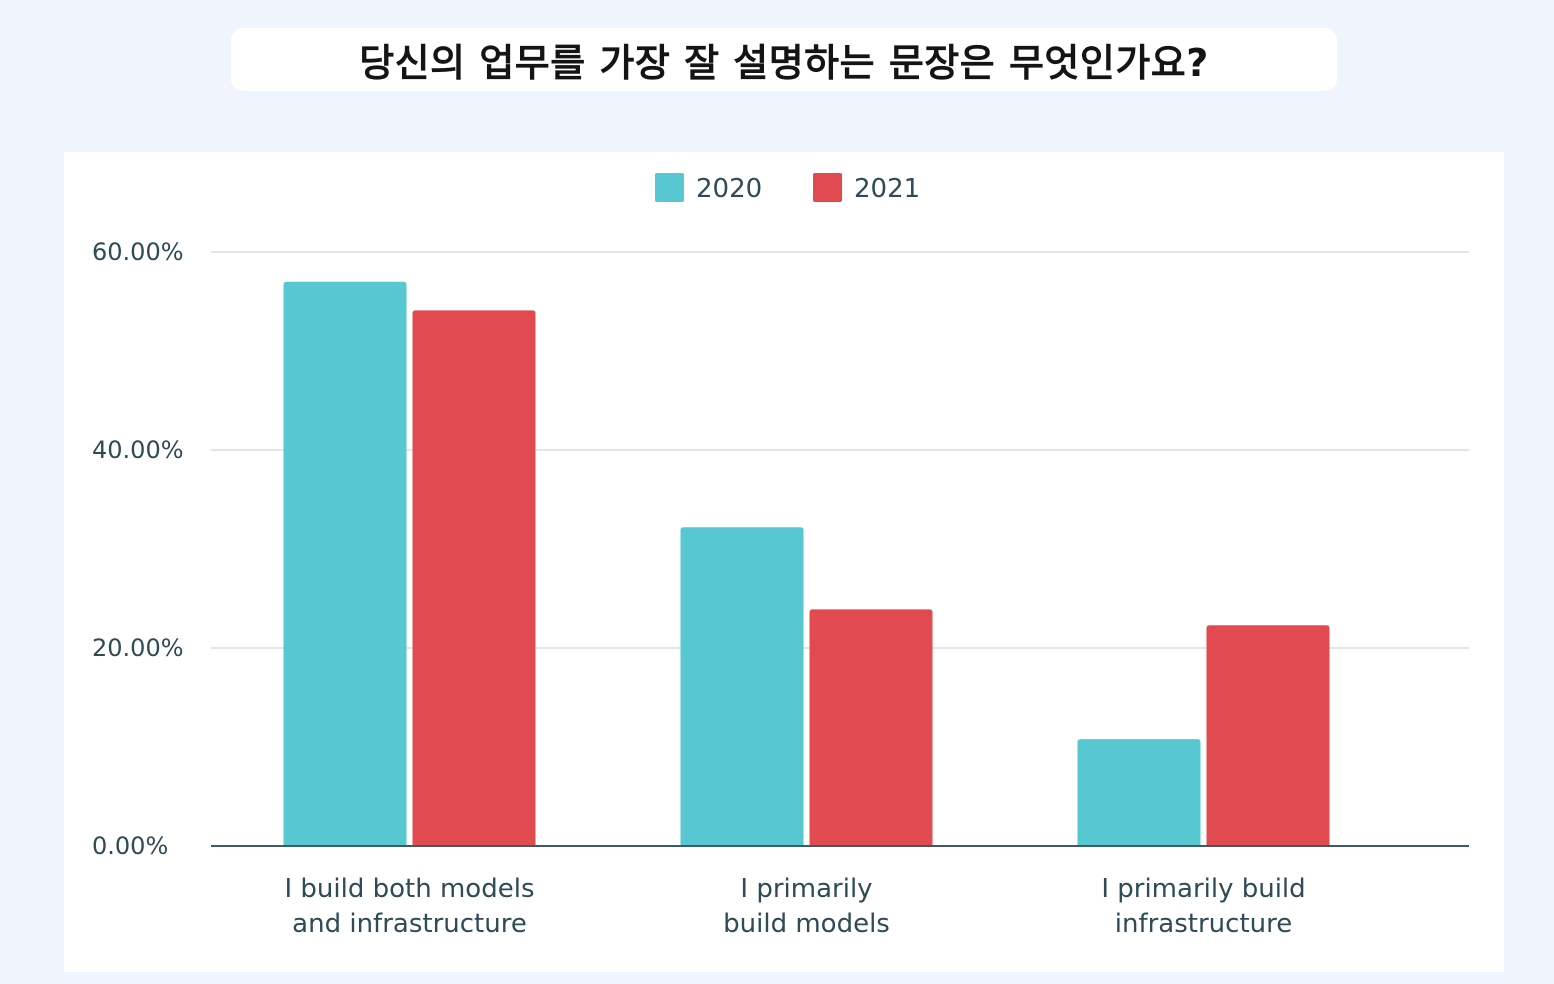 This screenshot has height=984, width=1554. Describe the element at coordinates (410, 889) in the screenshot. I see `x-category-label-line: I build both models` at that location.